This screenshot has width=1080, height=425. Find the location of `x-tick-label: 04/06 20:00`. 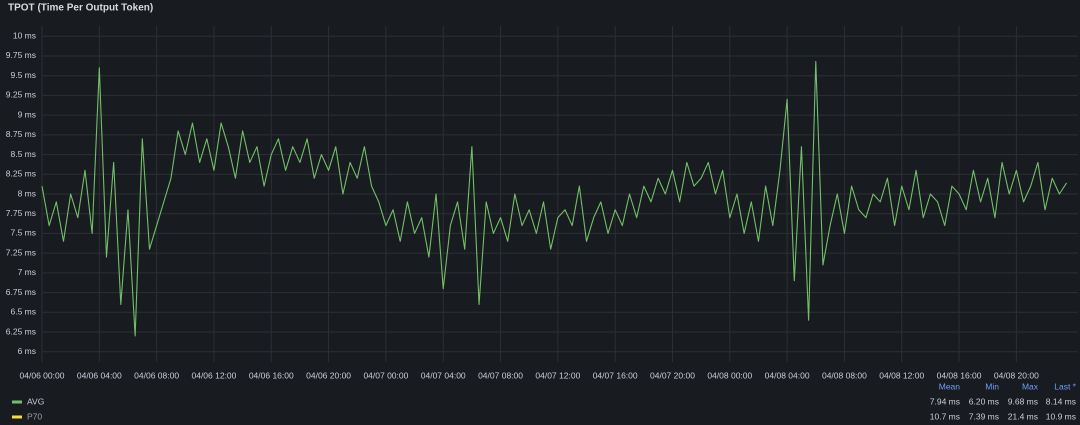

x-tick-label: 04/06 20:00 is located at coordinates (328, 375).